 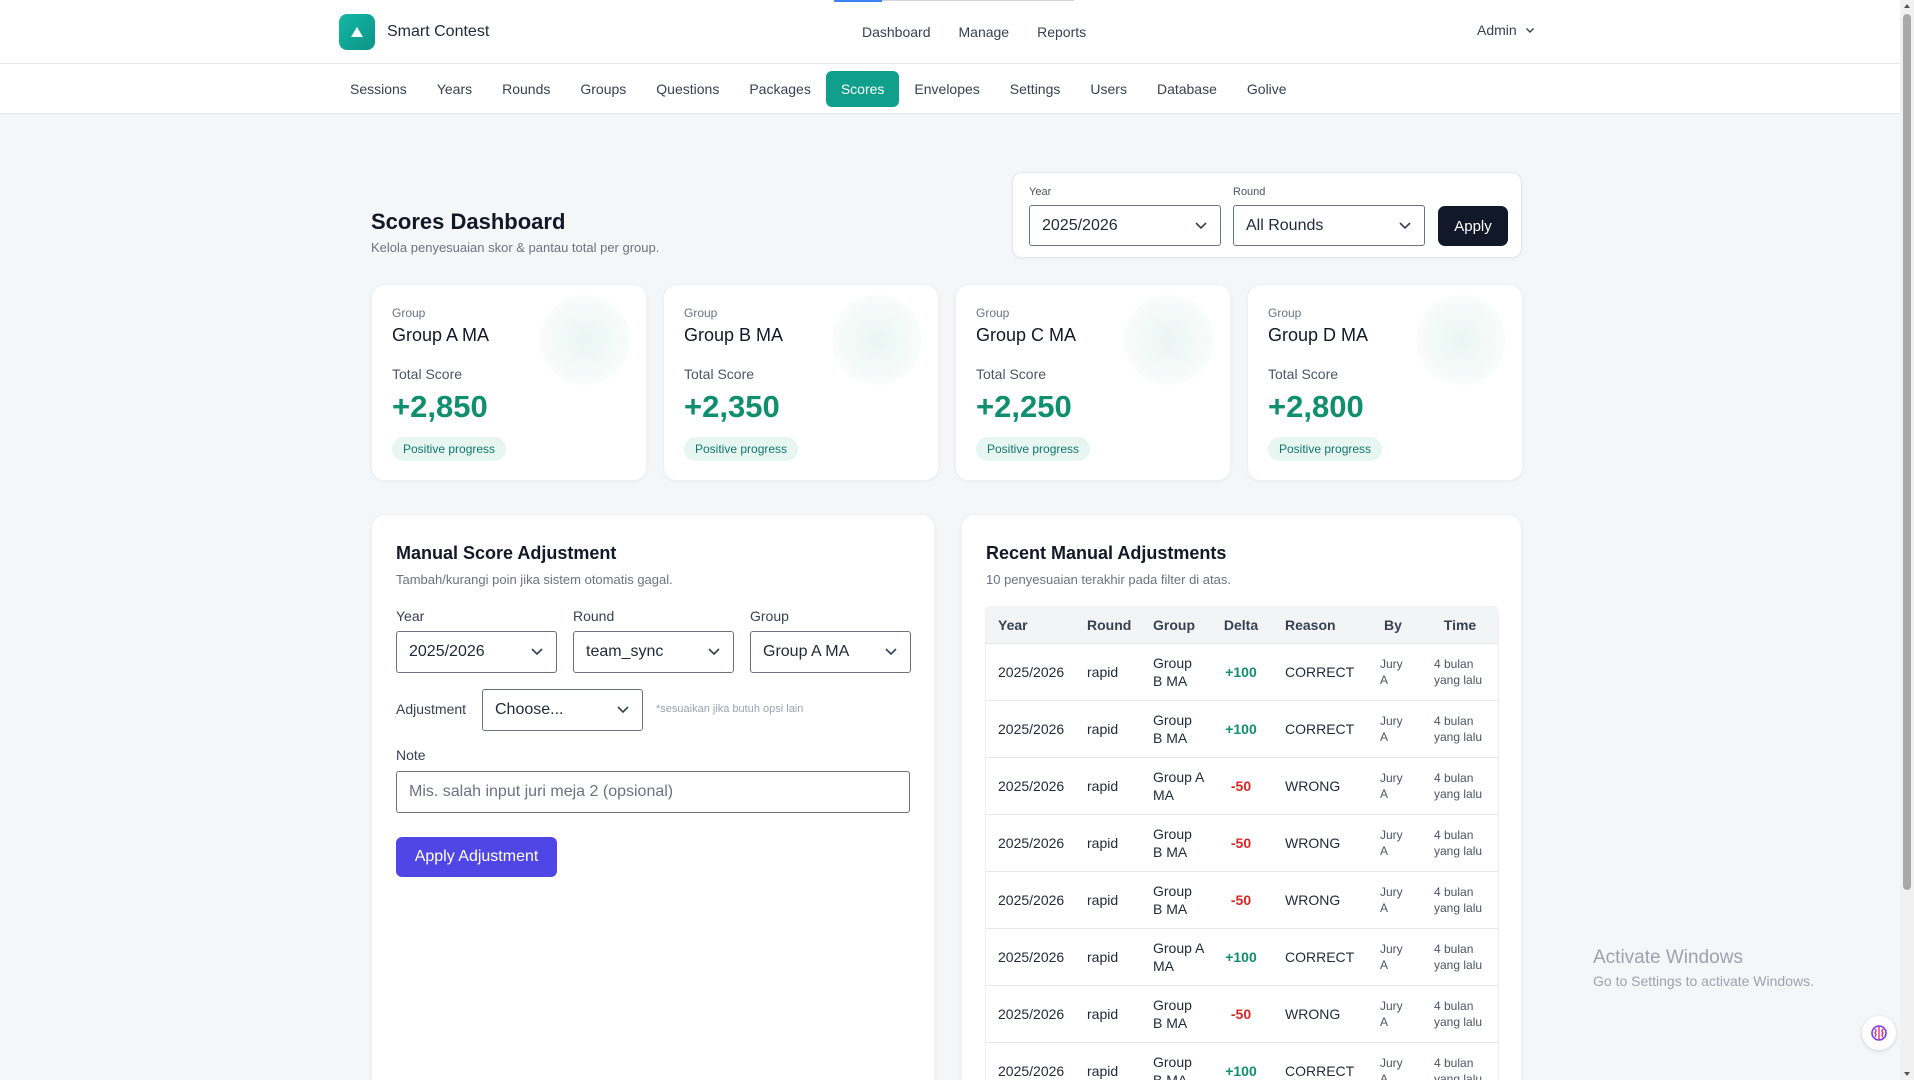 I want to click on tab-envelopes: Envelopes, so click(x=947, y=89).